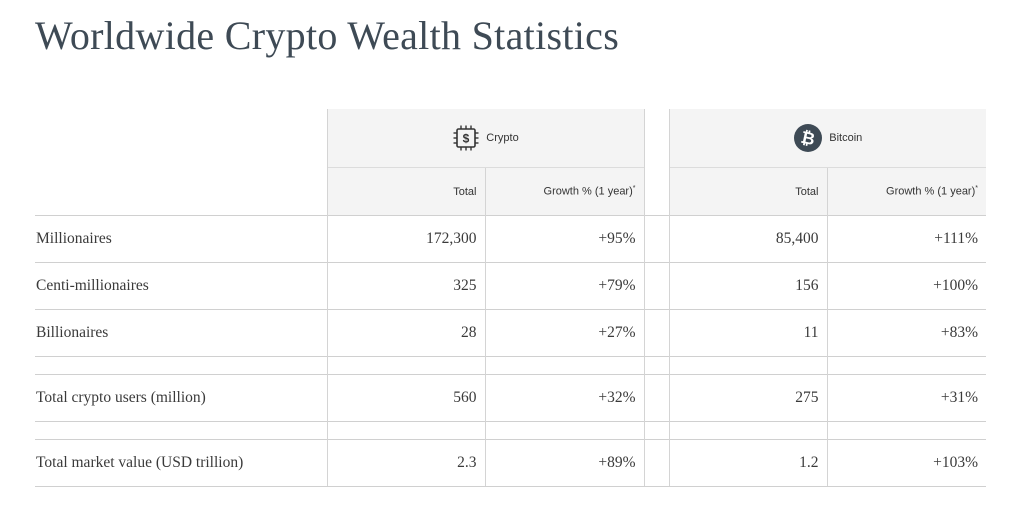  What do you see at coordinates (906, 398) in the screenshot?
I see `bitcoin-growth-cell: +31%` at bounding box center [906, 398].